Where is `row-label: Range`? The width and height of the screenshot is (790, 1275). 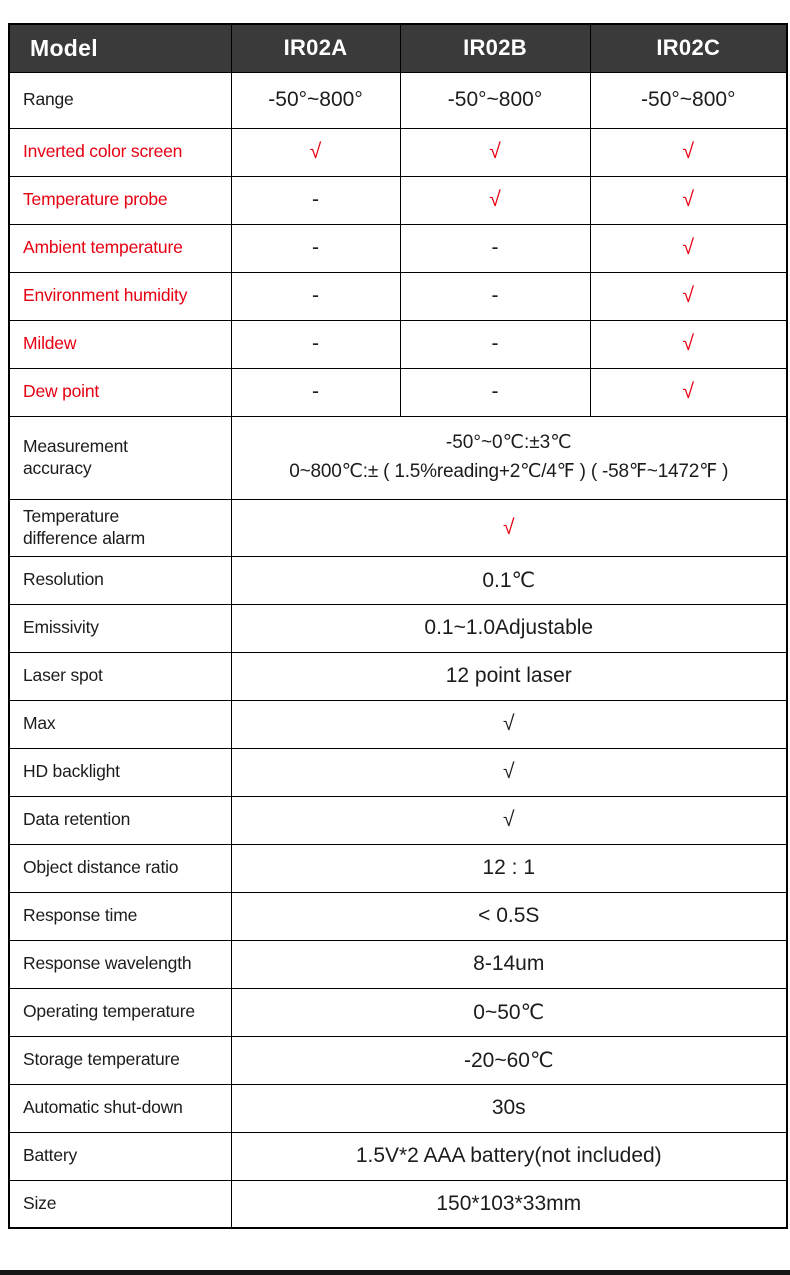
row-label: Range is located at coordinates (120, 100).